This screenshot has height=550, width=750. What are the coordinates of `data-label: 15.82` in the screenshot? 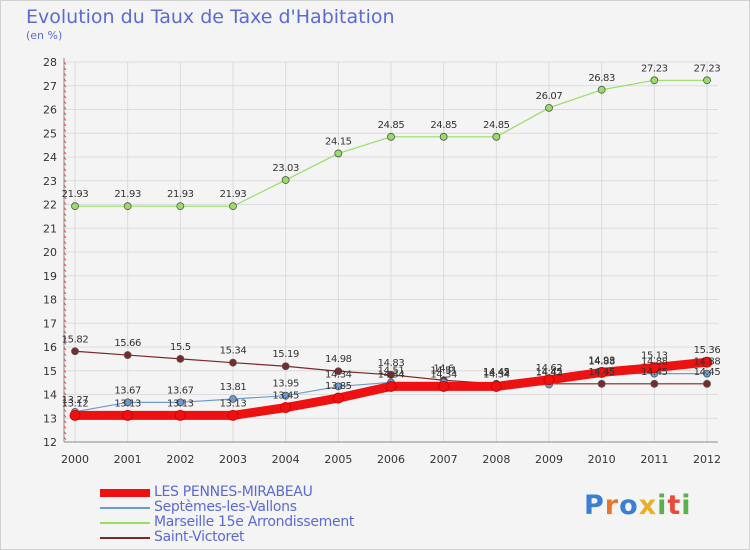 It's located at (75, 339).